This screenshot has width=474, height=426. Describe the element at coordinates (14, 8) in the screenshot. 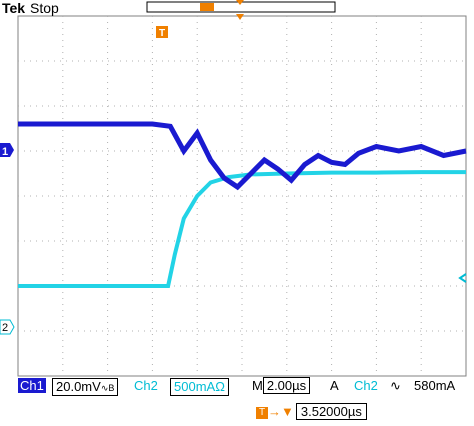

I see `brand-logo: Tek` at that location.